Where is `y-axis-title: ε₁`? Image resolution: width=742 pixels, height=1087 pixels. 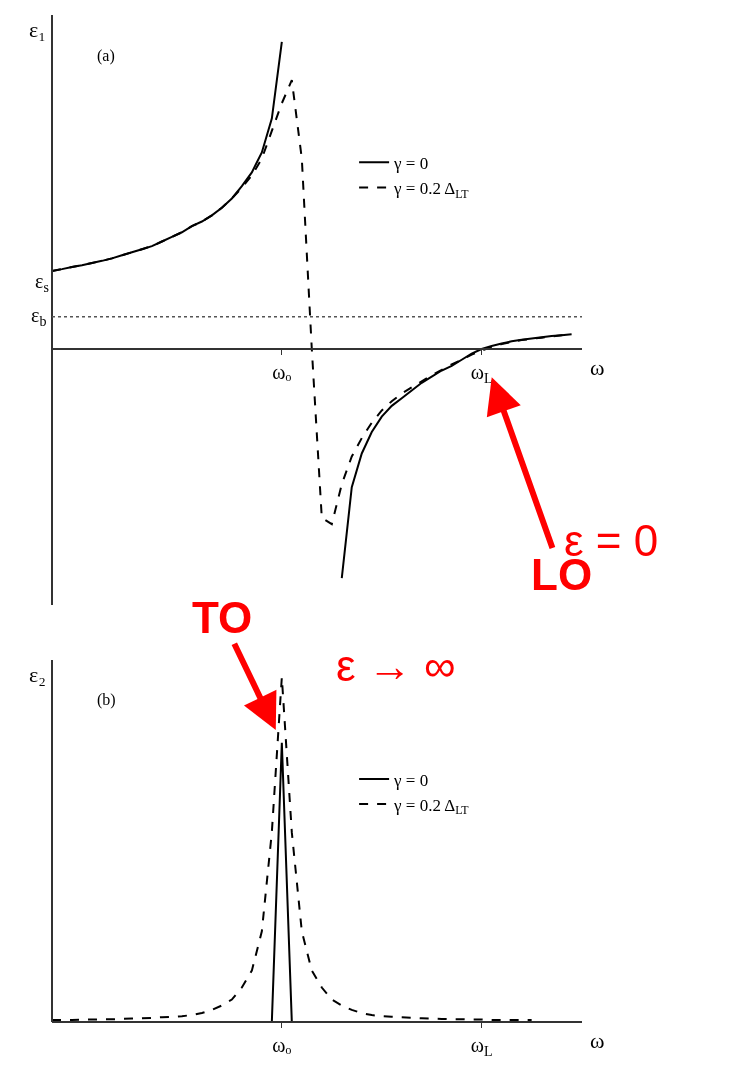
y-axis-title: ε₁ is located at coordinates (37, 29).